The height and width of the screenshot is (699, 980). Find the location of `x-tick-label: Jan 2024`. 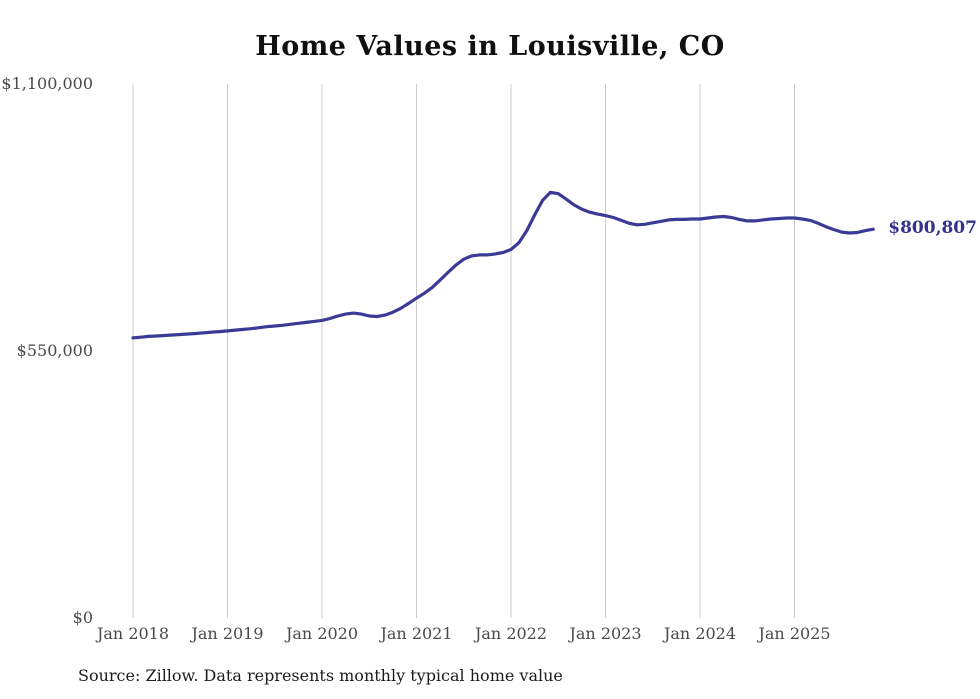

x-tick-label: Jan 2024 is located at coordinates (700, 633).